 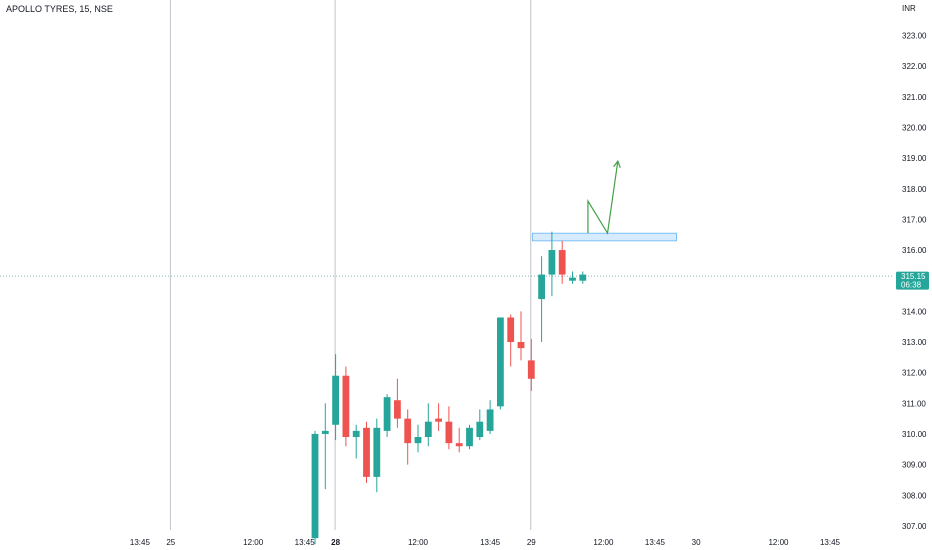 I want to click on y-tick-label: 323.00, so click(x=914, y=36).